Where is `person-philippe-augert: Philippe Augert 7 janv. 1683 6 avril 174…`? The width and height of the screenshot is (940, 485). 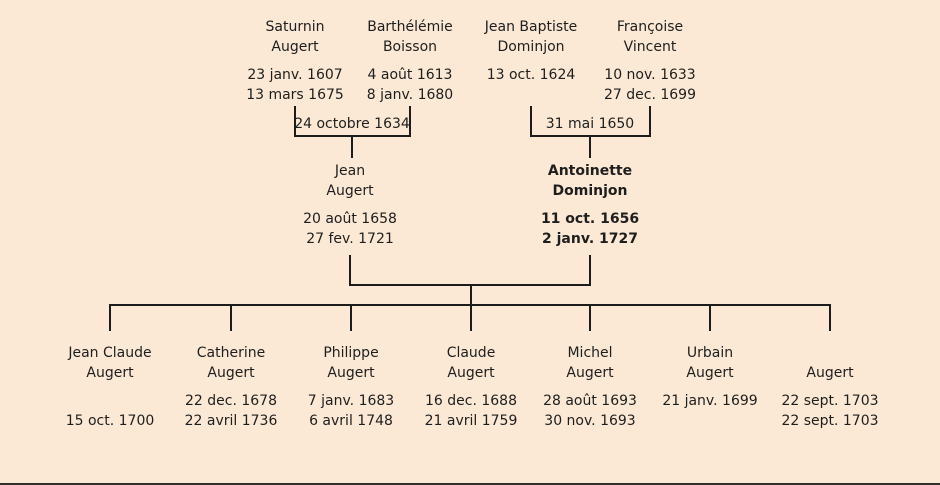 person-philippe-augert: Philippe Augert 7 janv. 1683 6 avril 174… is located at coordinates (351, 387).